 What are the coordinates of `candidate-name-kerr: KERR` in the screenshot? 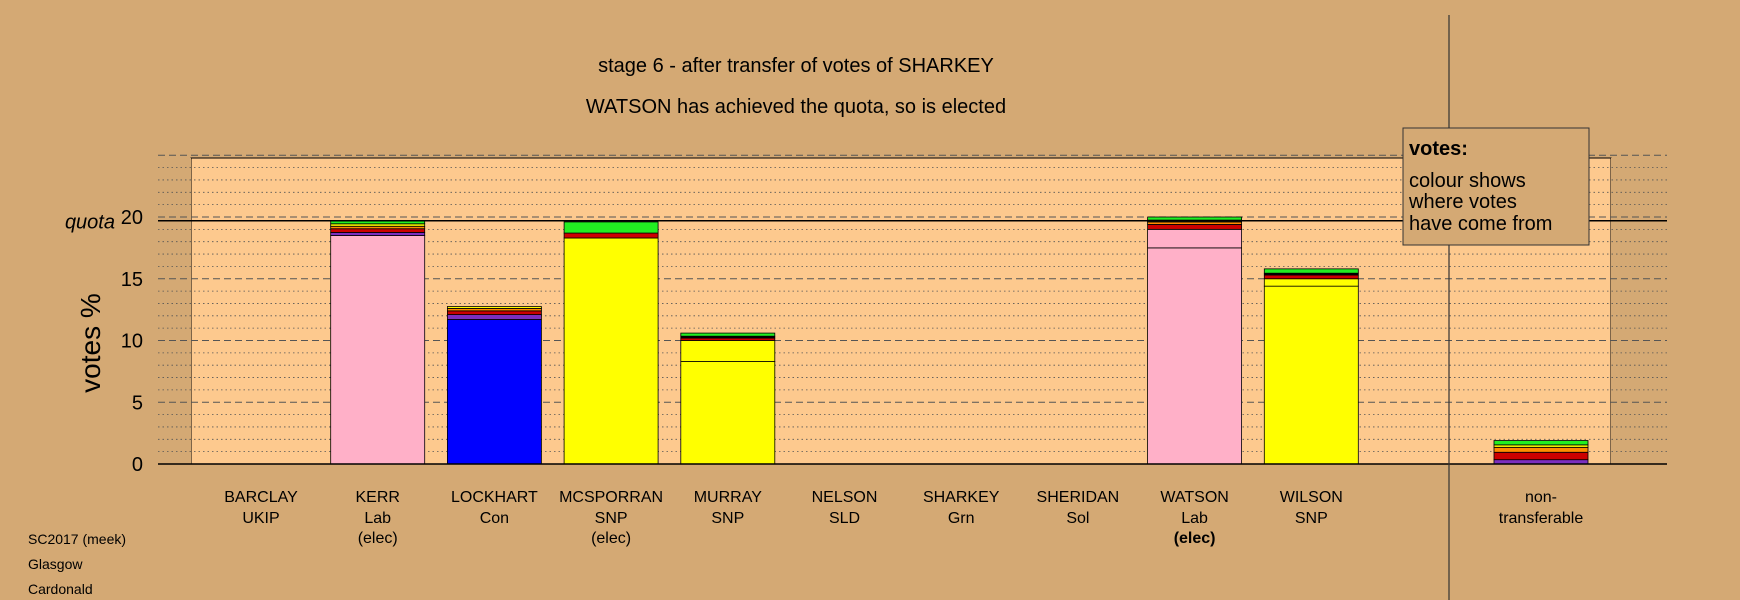 It's located at (377, 497).